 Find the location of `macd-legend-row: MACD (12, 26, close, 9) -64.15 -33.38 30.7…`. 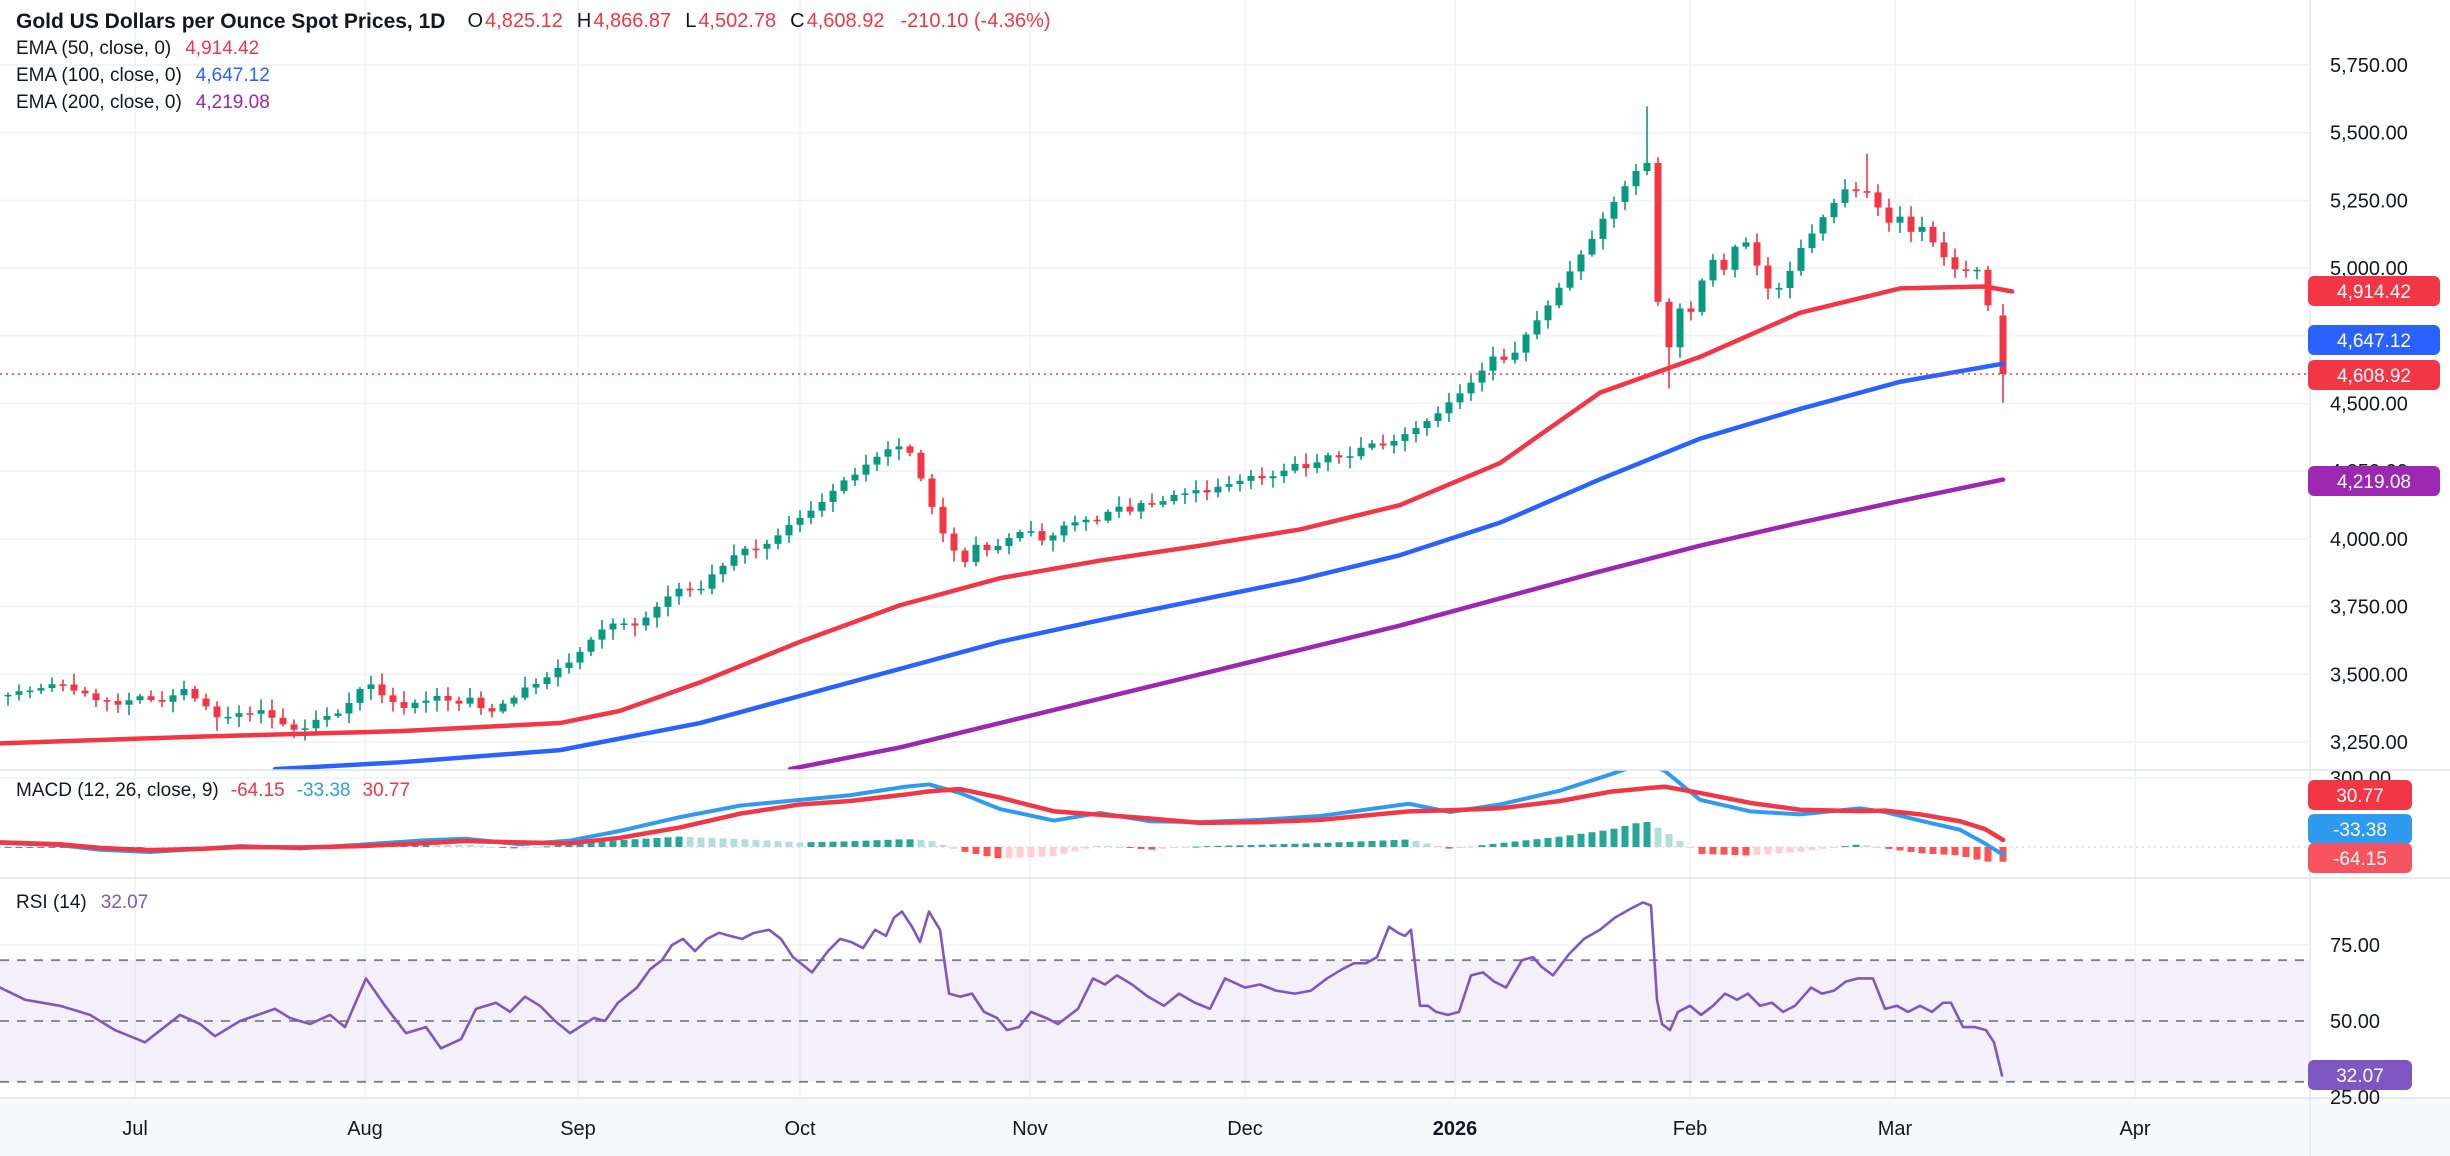

macd-legend-row: MACD (12, 26, close, 9) -64.15 -33.38 30.7… is located at coordinates (213, 790).